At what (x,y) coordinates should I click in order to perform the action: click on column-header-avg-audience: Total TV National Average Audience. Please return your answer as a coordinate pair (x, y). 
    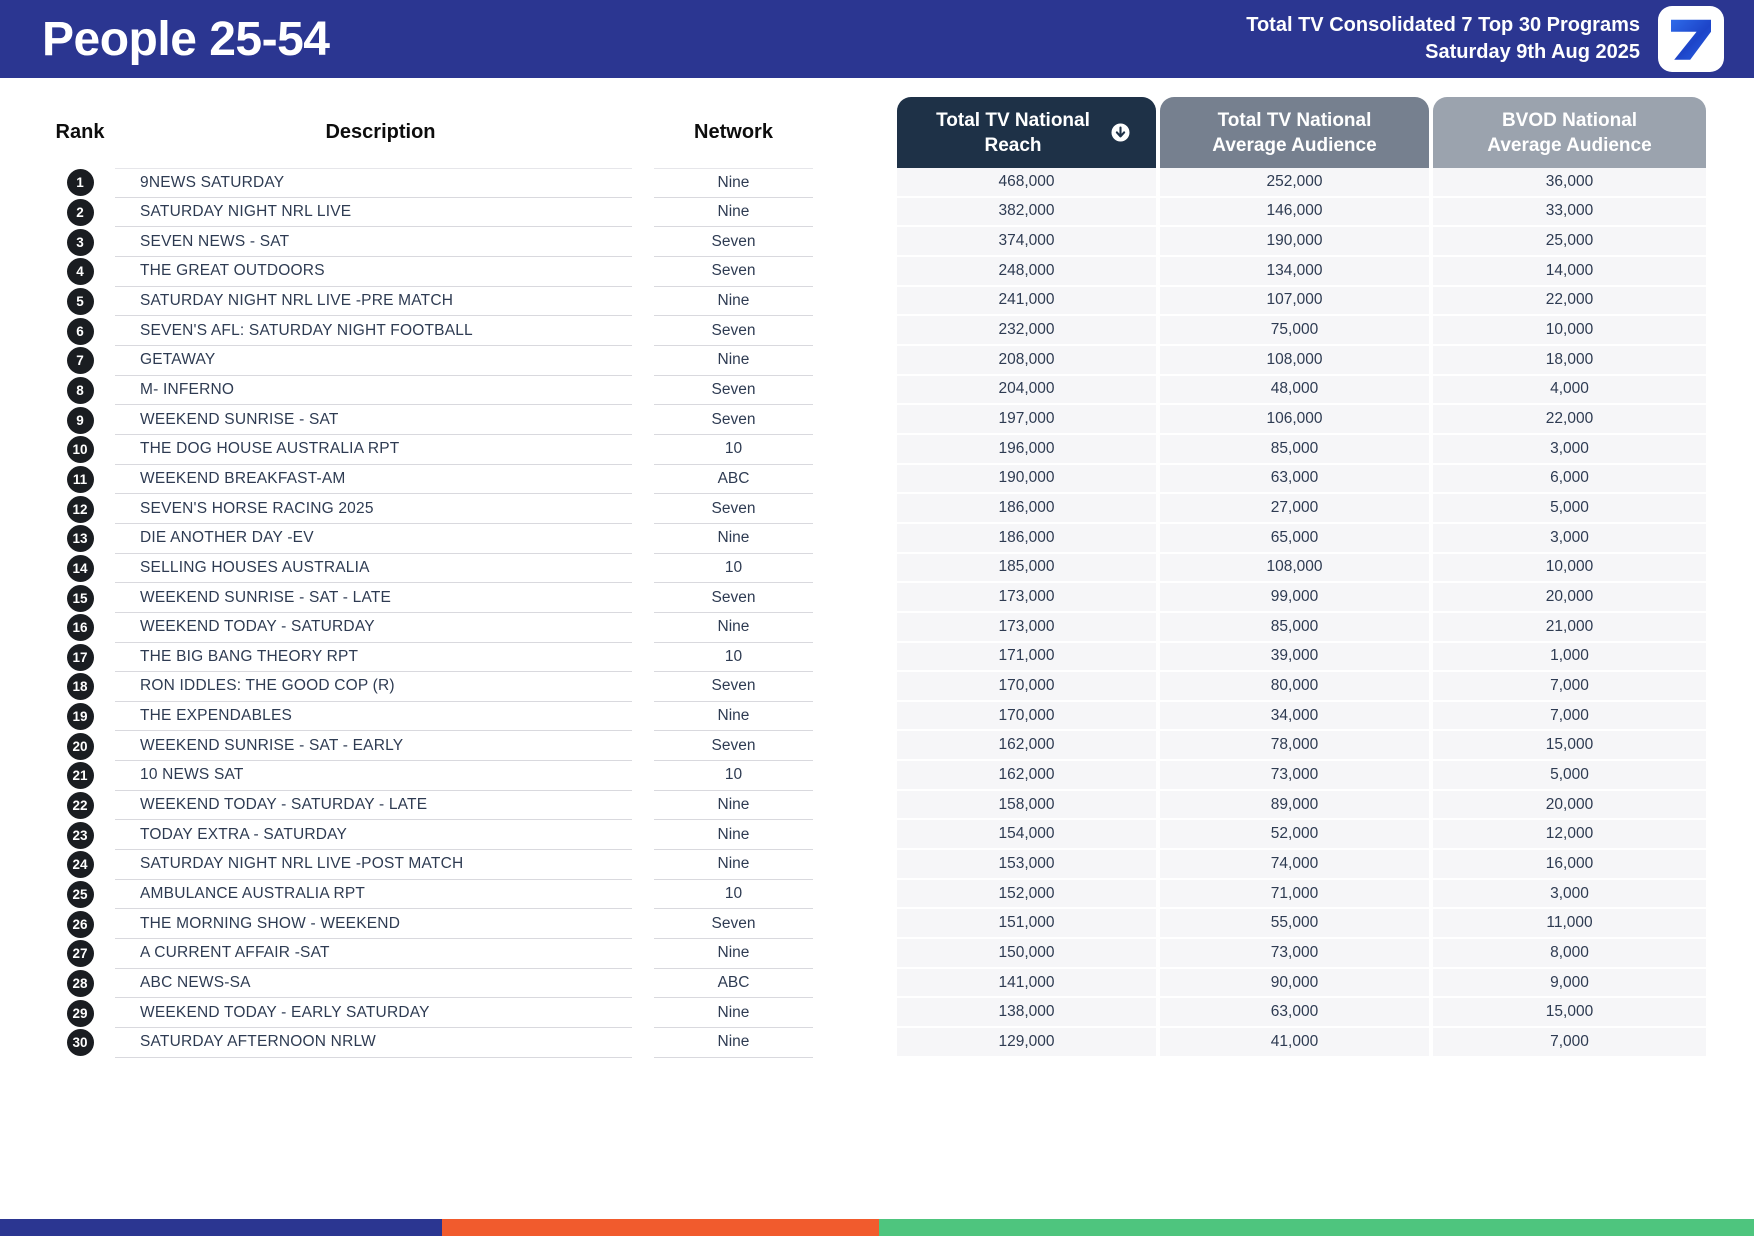
    Looking at the image, I should click on (1294, 132).